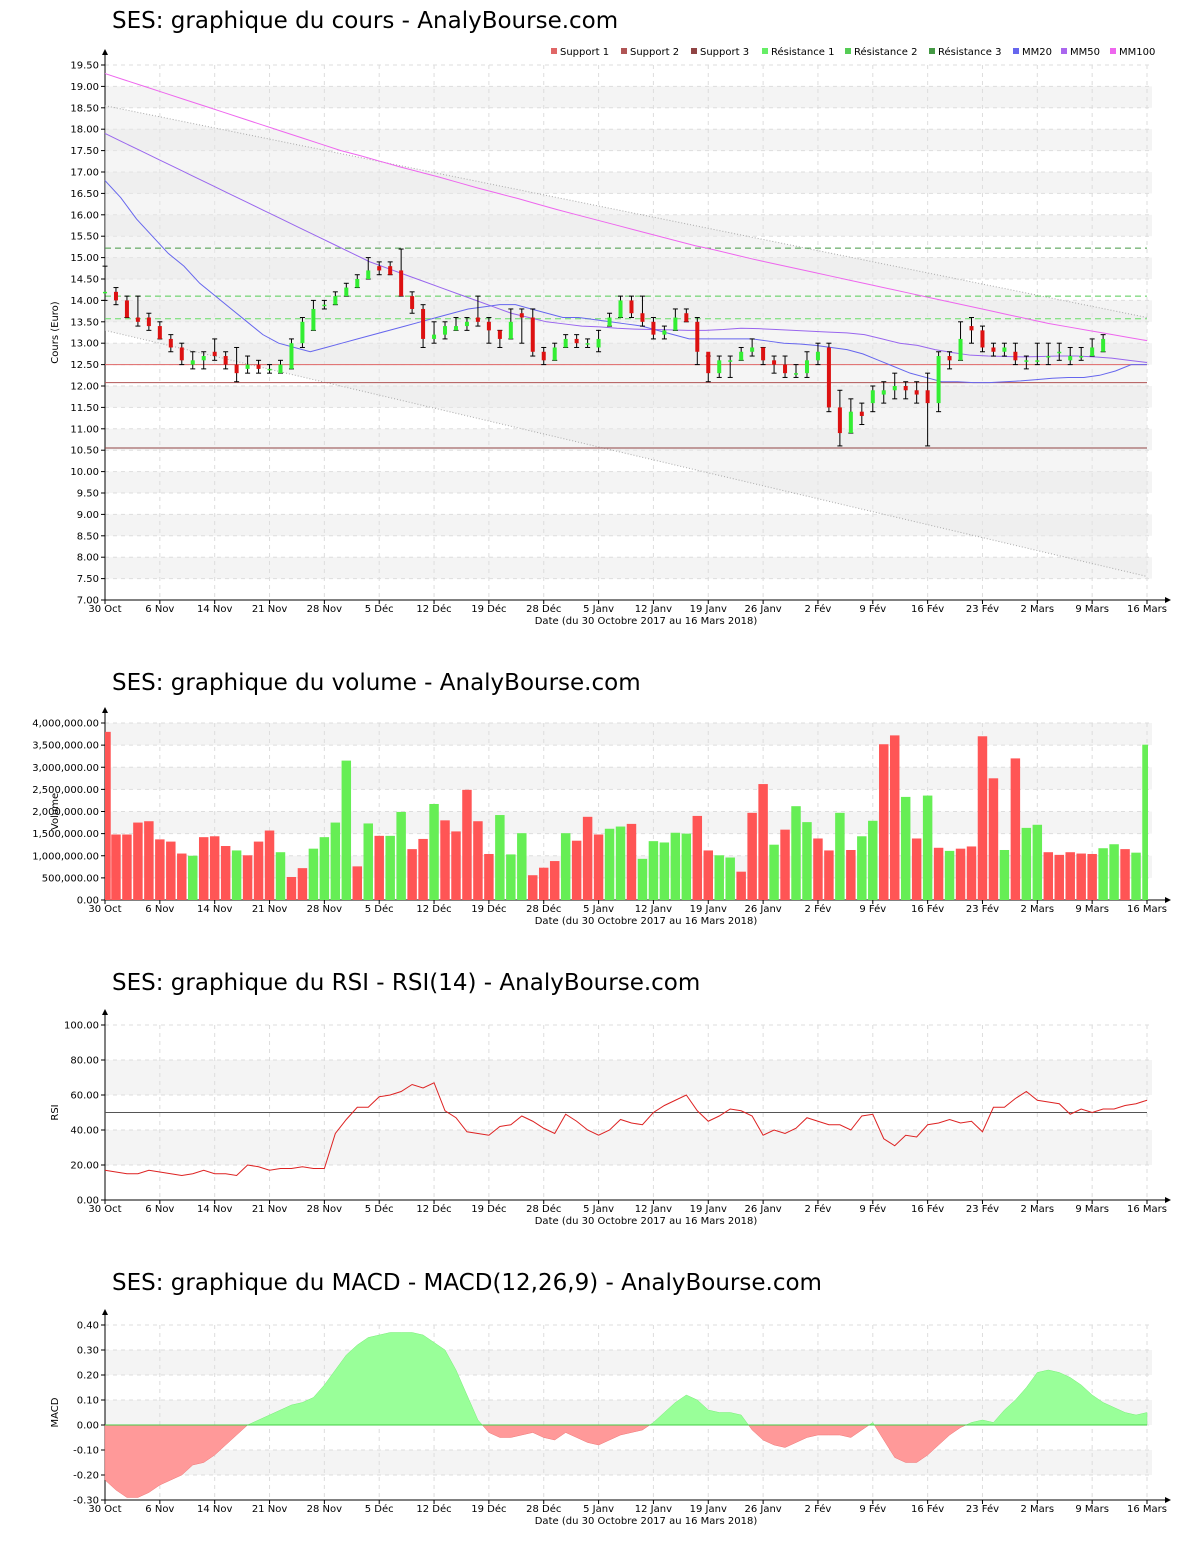 This screenshot has width=1200, height=1550. I want to click on price-xtick-label: 19 Déc, so click(488, 609).